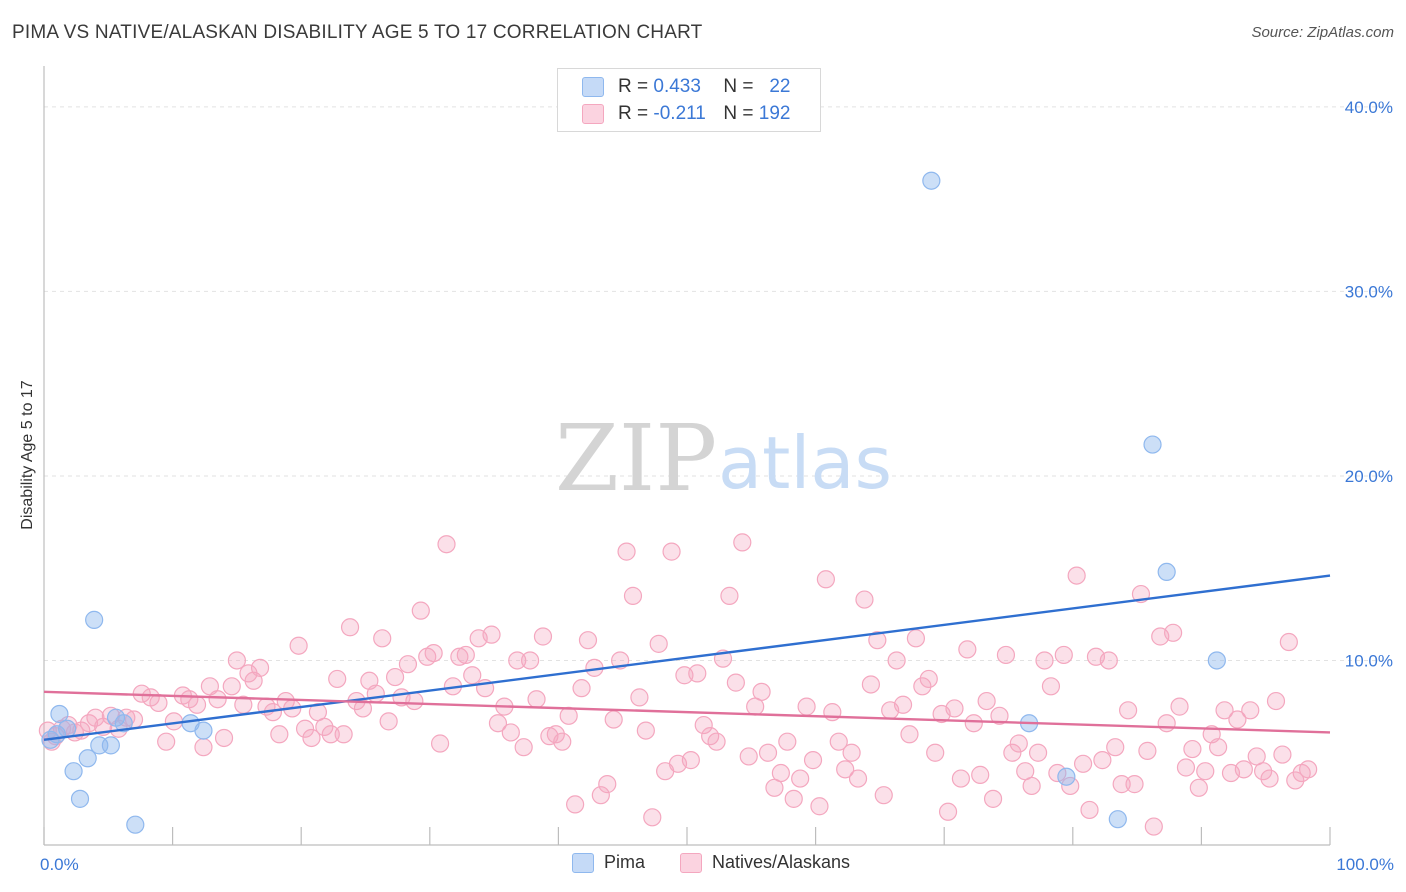 The image size is (1406, 892). What do you see at coordinates (723, 458) in the screenshot?
I see `watermark: ZIP atlas` at bounding box center [723, 458].